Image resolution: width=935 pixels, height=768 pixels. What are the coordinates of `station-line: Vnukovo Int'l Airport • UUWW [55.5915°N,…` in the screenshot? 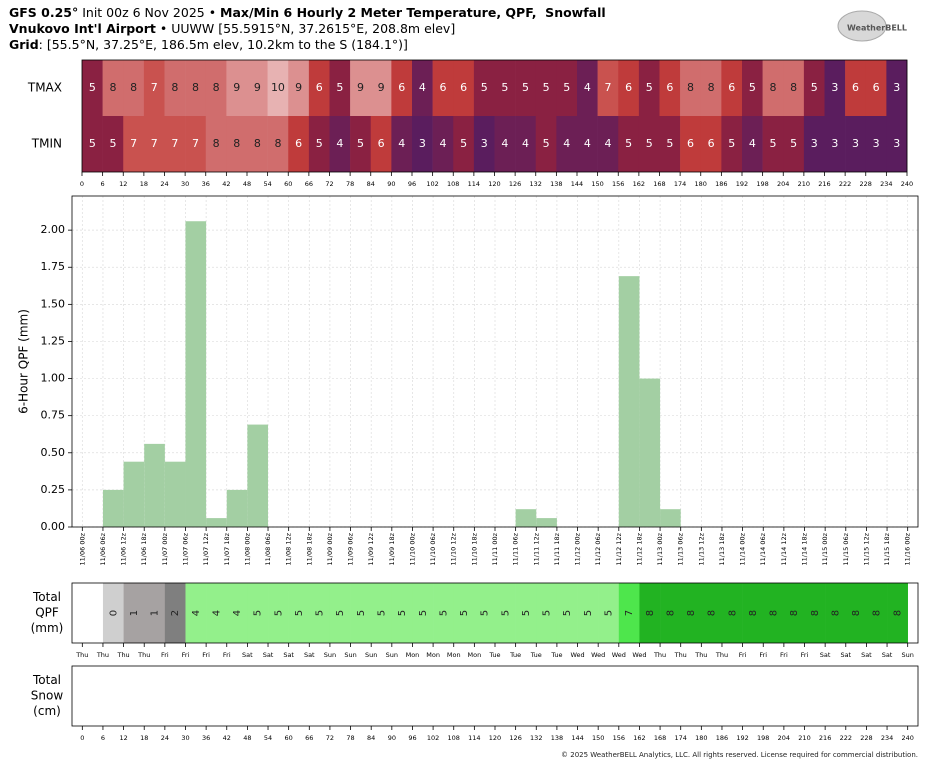 It's located at (307, 29).